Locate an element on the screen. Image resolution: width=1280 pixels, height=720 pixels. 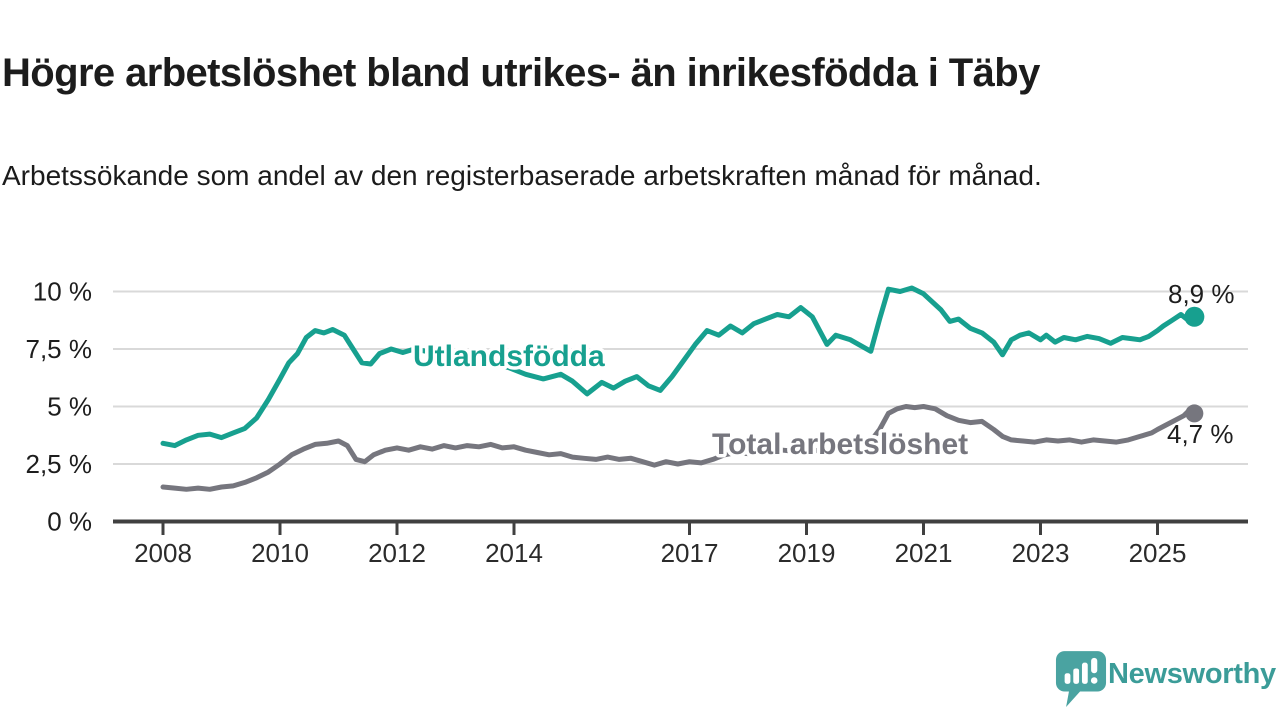
series-label-utlandsfodda: Utlandsfödda is located at coordinates (509, 356).